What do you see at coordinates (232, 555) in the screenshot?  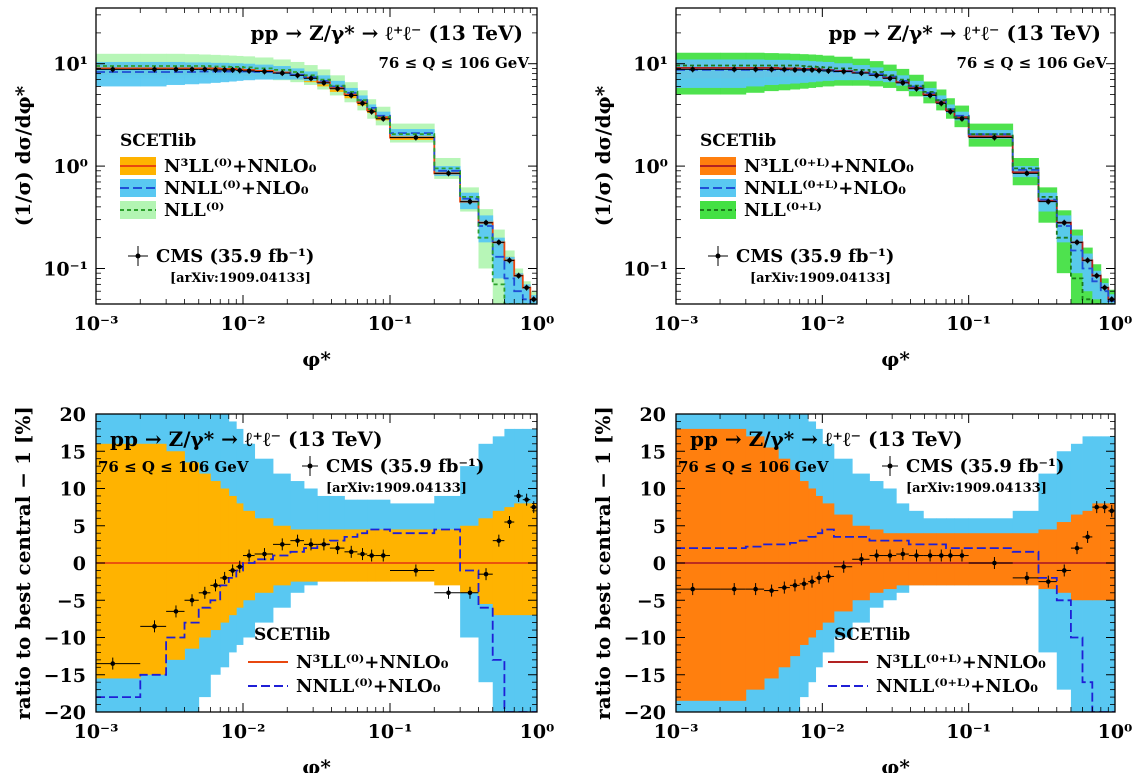 I see `band-N³LL⁽⁰⁾+NNLO₀-bin-7` at bounding box center [232, 555].